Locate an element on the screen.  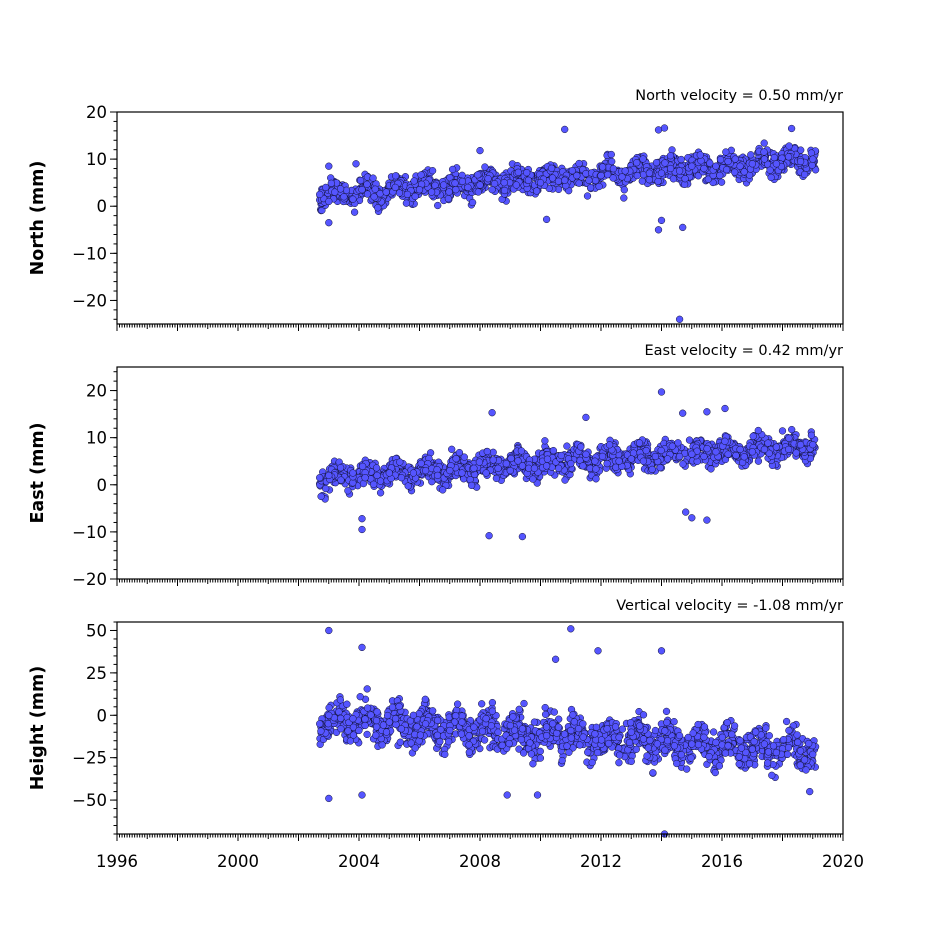
height-y-axis-label: Height (mm) is located at coordinates (38, 728).